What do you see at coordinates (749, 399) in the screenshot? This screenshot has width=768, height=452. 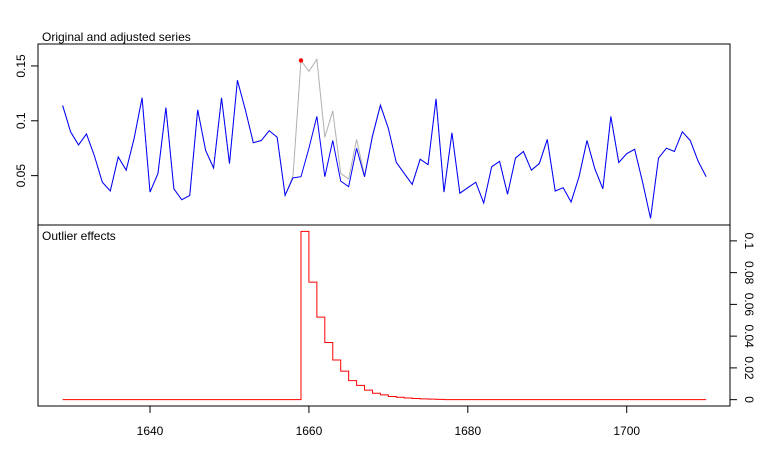 I see `bottom-y-tick-label: 0` at bounding box center [749, 399].